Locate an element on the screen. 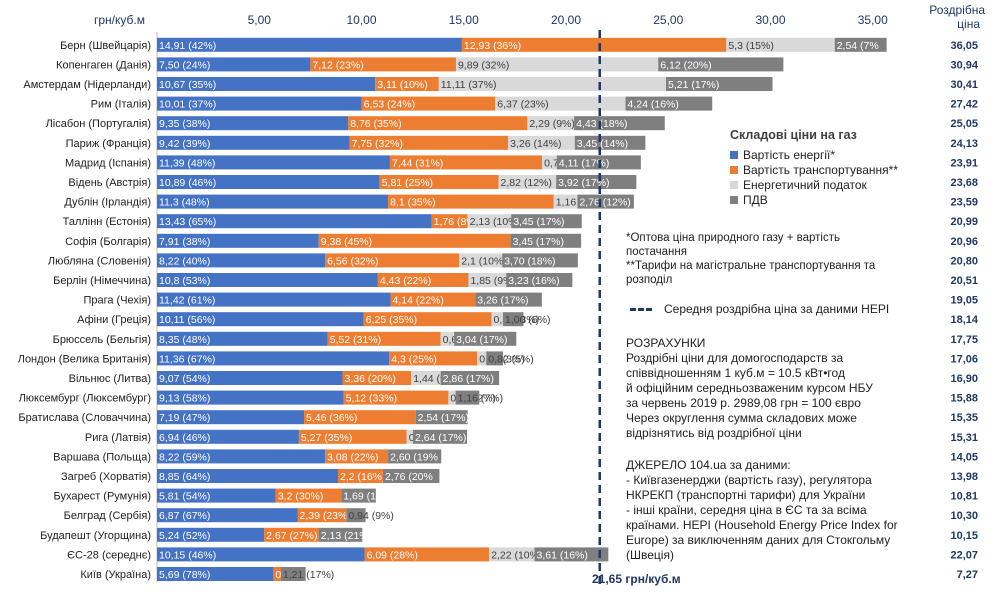 This screenshot has height=597, width=1000. data-label: 2,13 (10%) is located at coordinates (495, 222).